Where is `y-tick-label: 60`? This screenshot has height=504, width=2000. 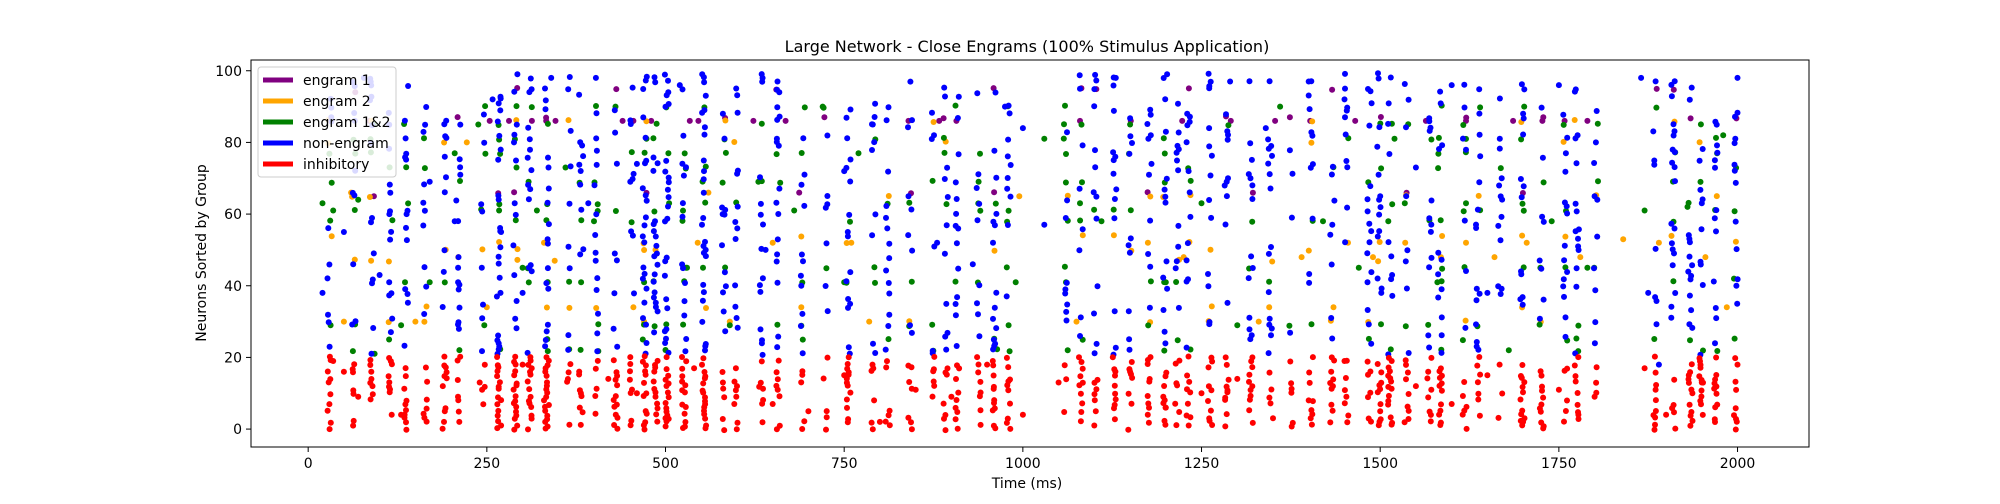
y-tick-label: 60 is located at coordinates (233, 215).